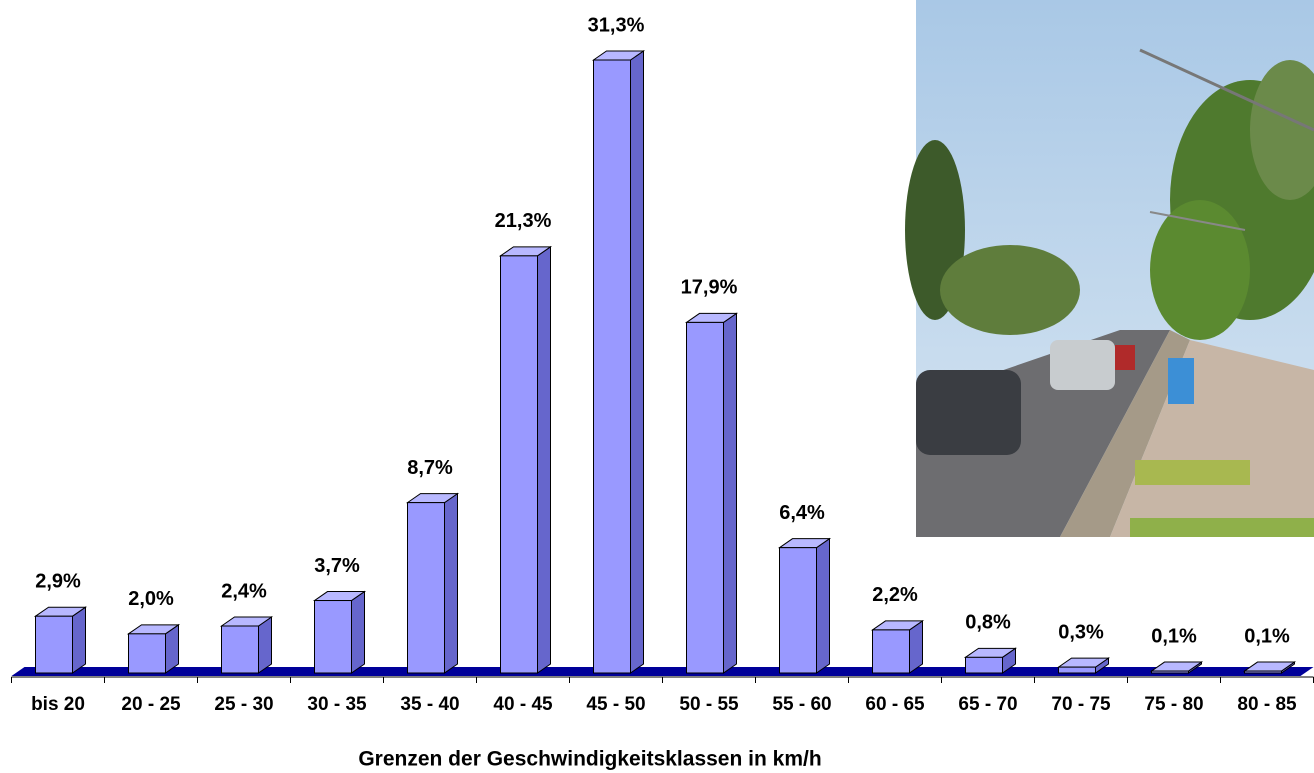  I want to click on value-label: 21,3%, so click(523, 221).